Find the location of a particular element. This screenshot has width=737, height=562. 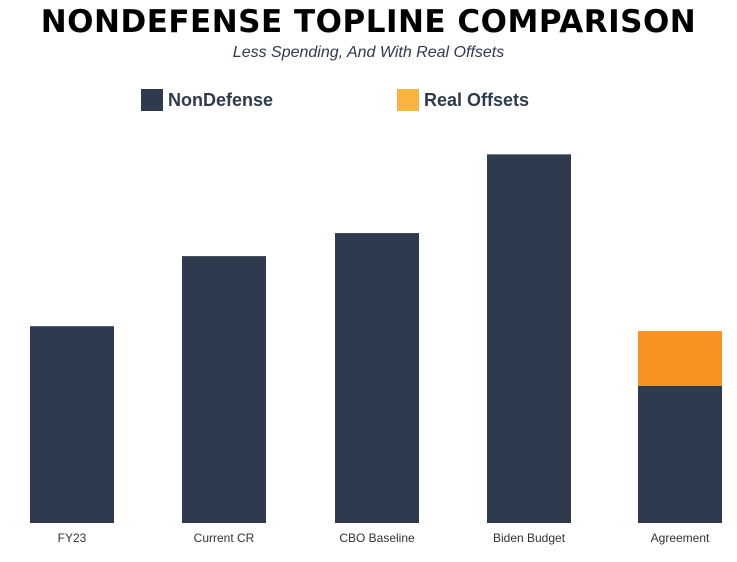

x-tick-label-cbo-baseline: CBO Baseline is located at coordinates (377, 538).